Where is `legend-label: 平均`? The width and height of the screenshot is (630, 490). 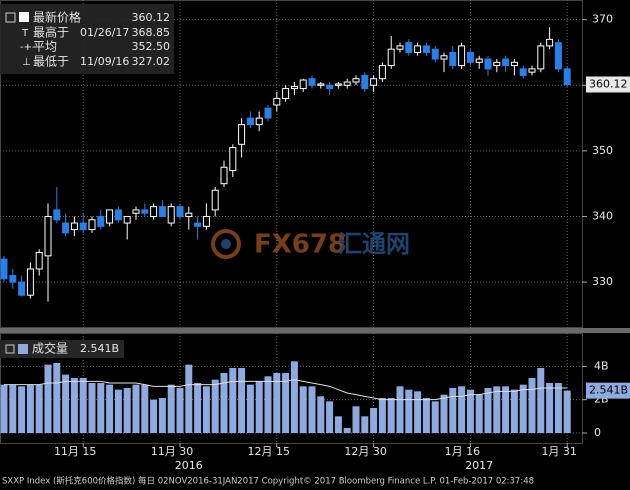
legend-label: 平均 is located at coordinates (45, 47).